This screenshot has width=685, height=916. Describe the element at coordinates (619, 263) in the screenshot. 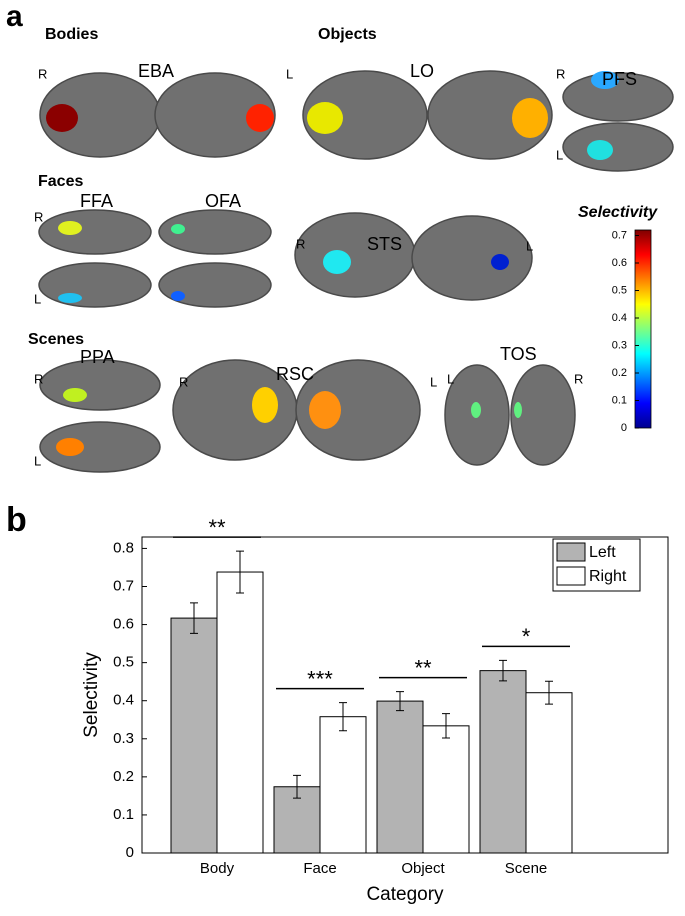

I see `colorbar-tick-label: 0.6` at that location.